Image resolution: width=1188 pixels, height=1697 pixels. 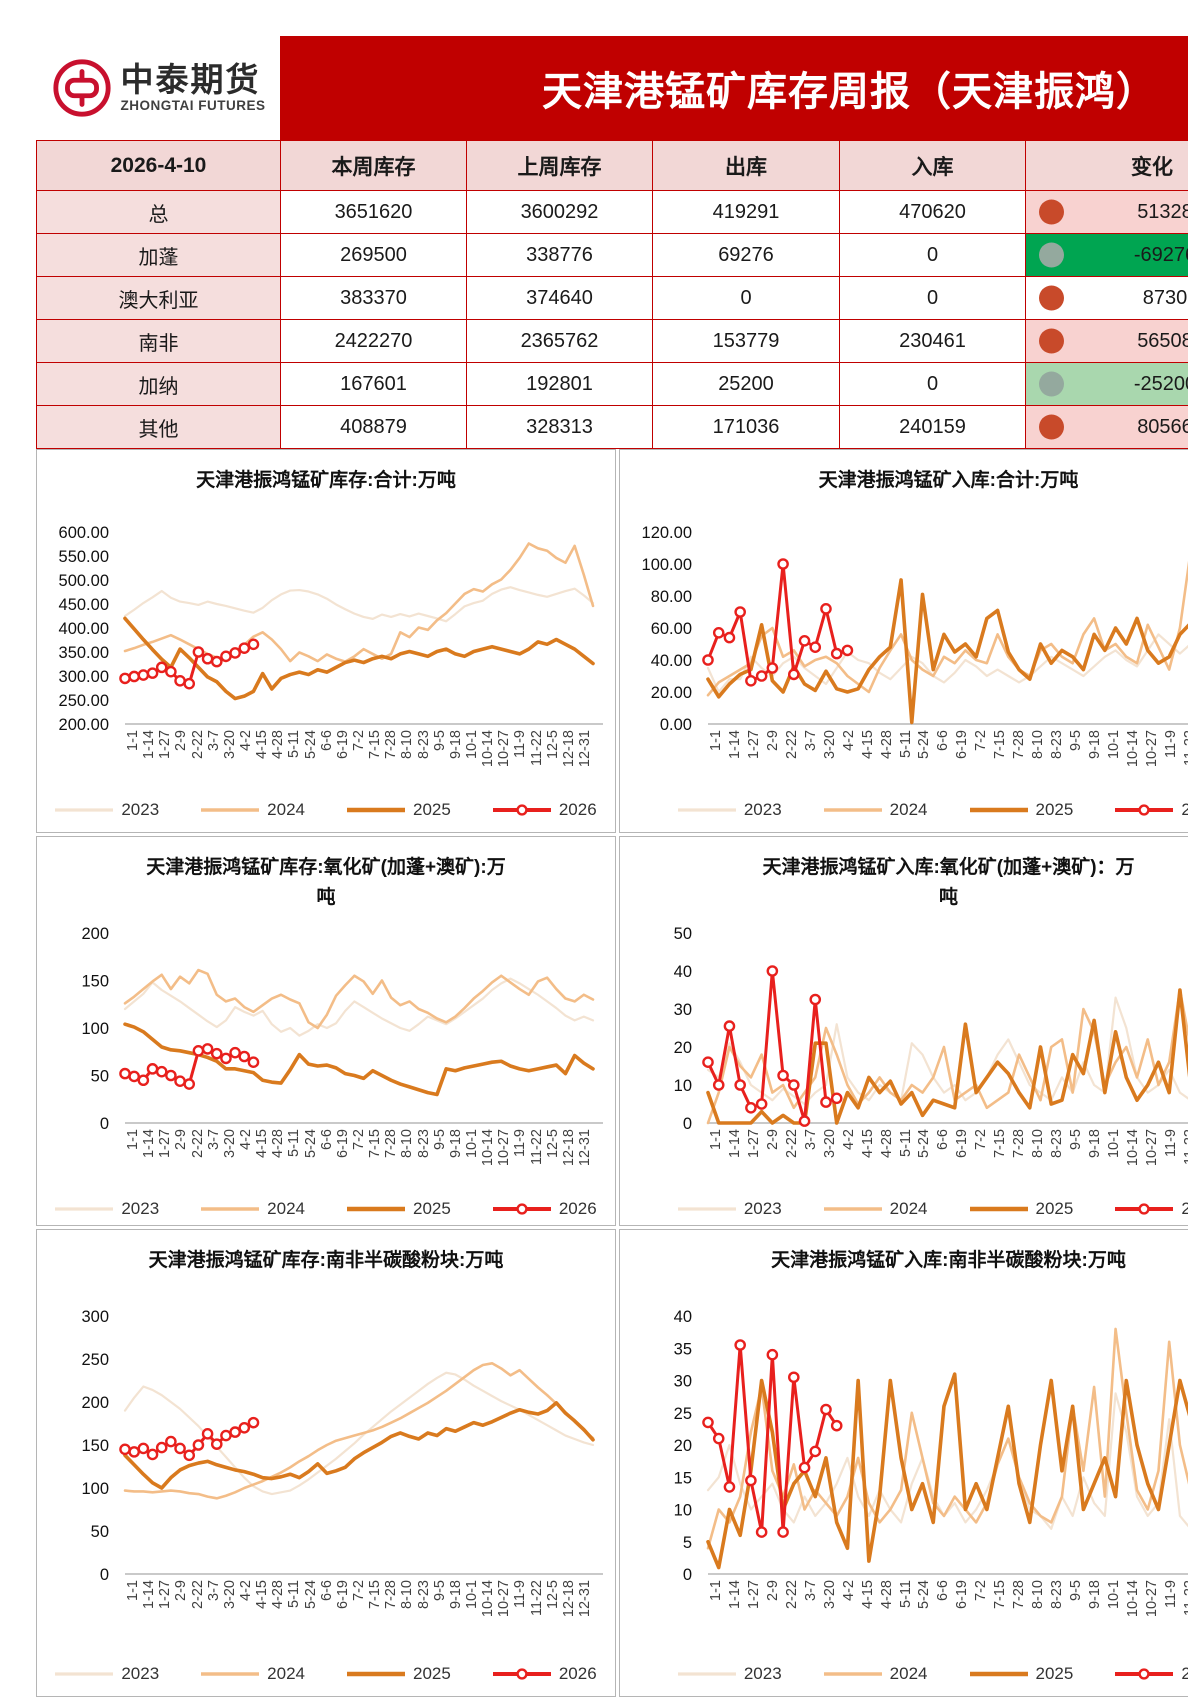 I want to click on x-axis-tick: 8-10, so click(x=1038, y=744).